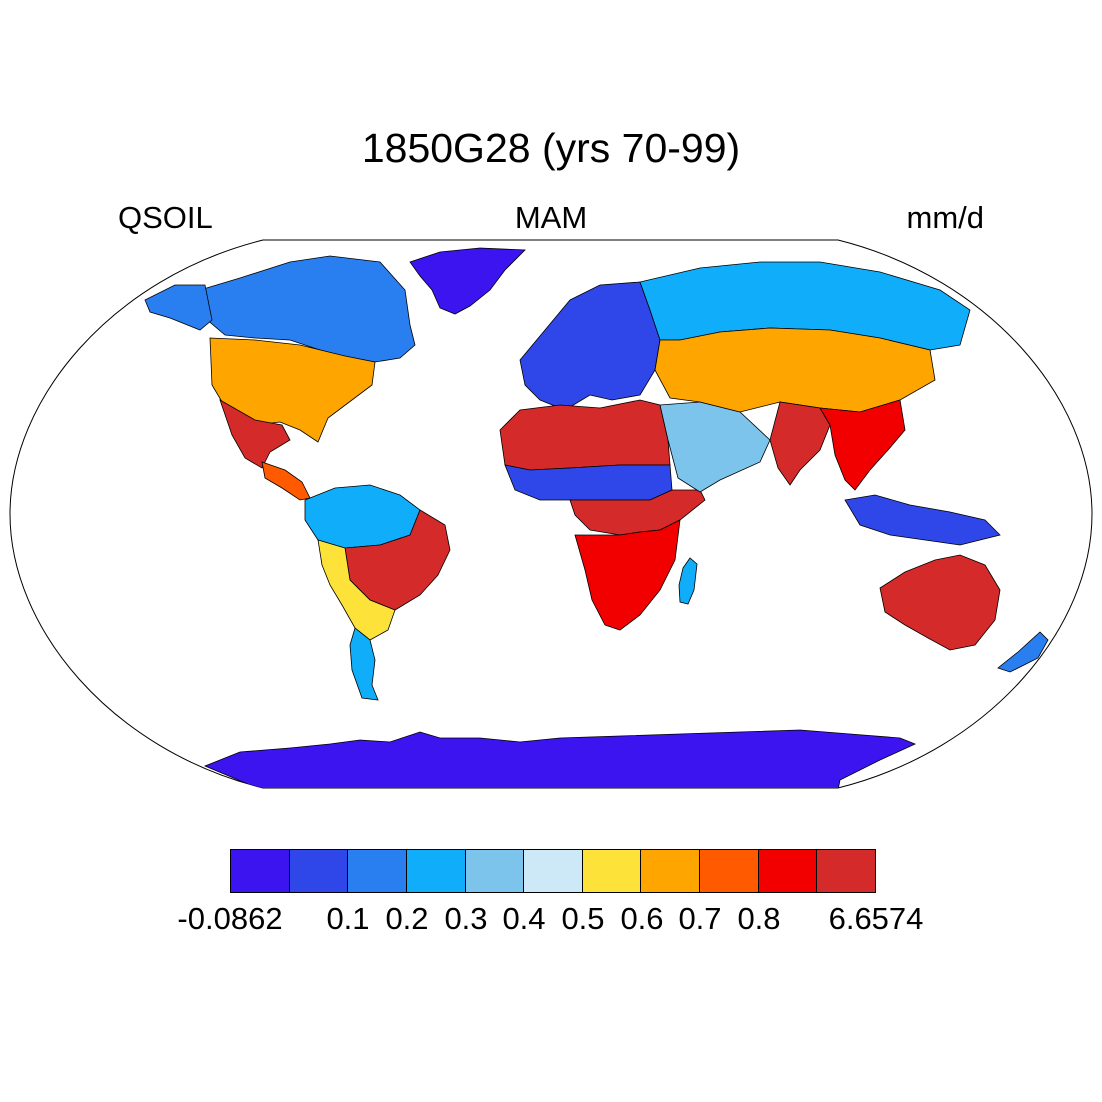 This screenshot has width=1102, height=1102. What do you see at coordinates (466, 918) in the screenshot?
I see `colorbar-tick-label: 0.3` at bounding box center [466, 918].